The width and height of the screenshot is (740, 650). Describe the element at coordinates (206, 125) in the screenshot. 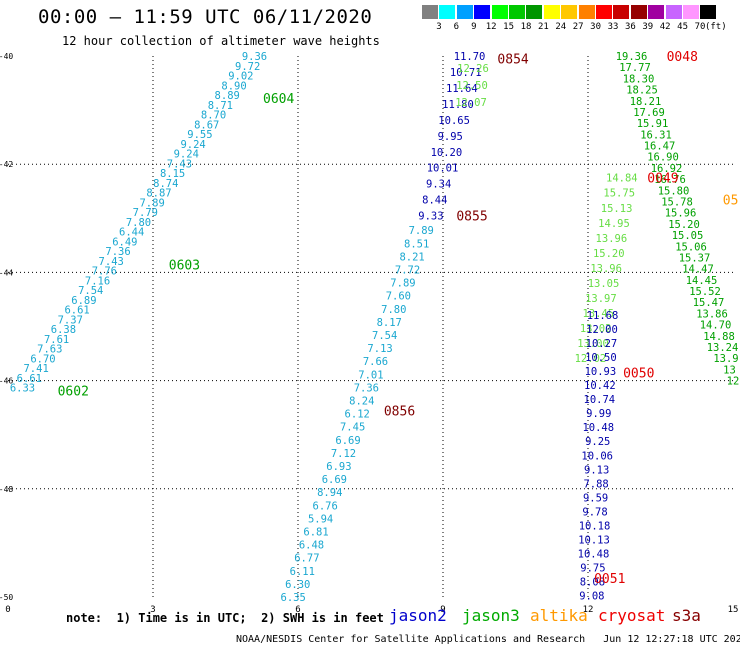

I see `wave-height-value: 8.67` at that location.